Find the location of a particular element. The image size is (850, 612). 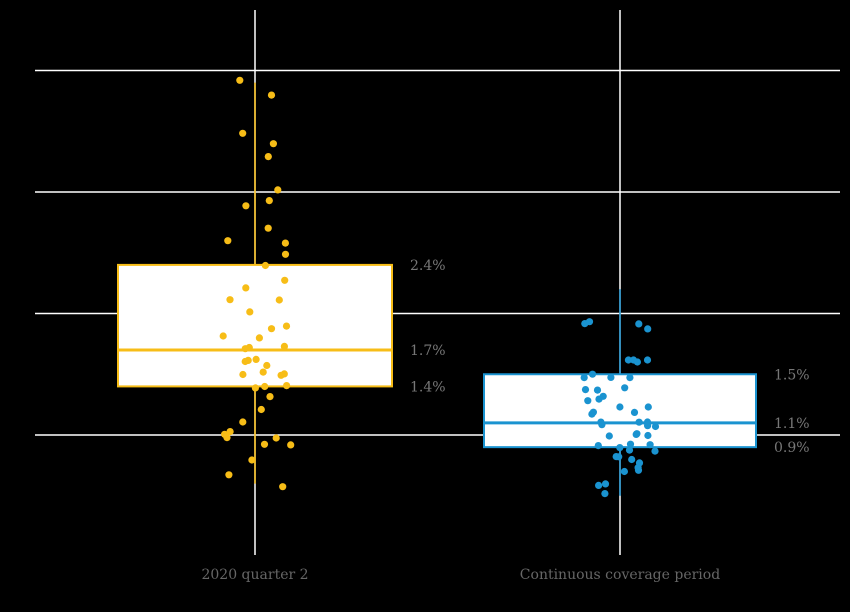

value-label-q1: 0.9% is located at coordinates (792, 448).